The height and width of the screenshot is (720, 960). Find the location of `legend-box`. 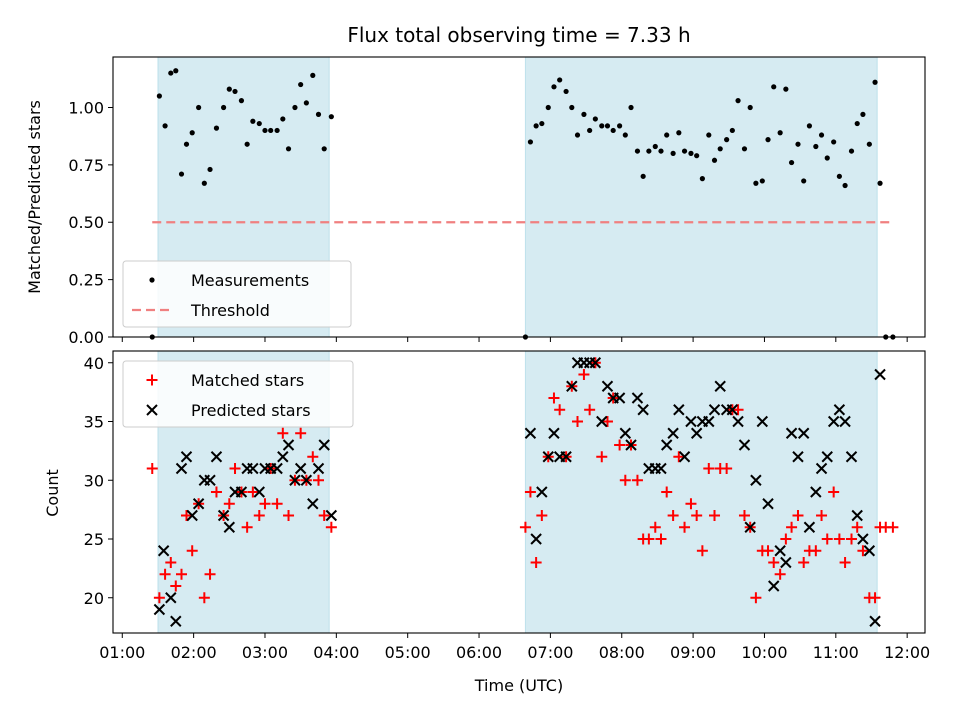

legend-box is located at coordinates (237, 294).